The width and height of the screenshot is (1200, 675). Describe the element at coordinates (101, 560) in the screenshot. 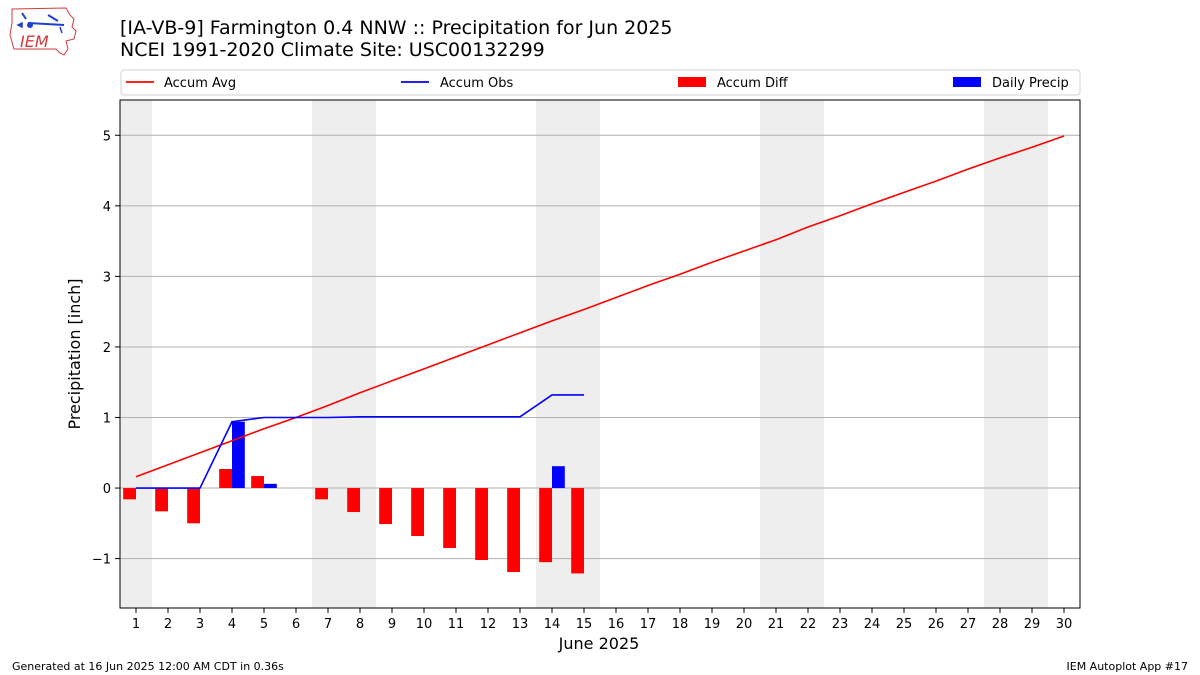

I see `y-tick-label: −1` at that location.